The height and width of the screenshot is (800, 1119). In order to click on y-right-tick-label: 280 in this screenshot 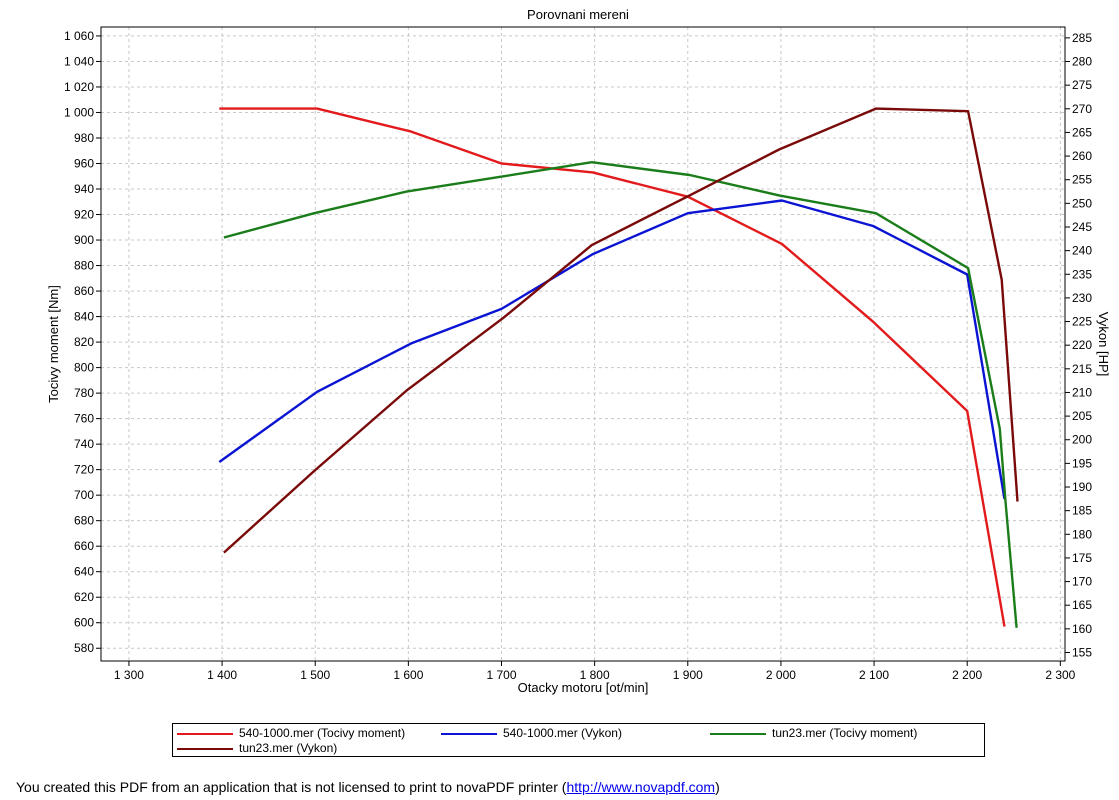, I will do `click(1082, 62)`.